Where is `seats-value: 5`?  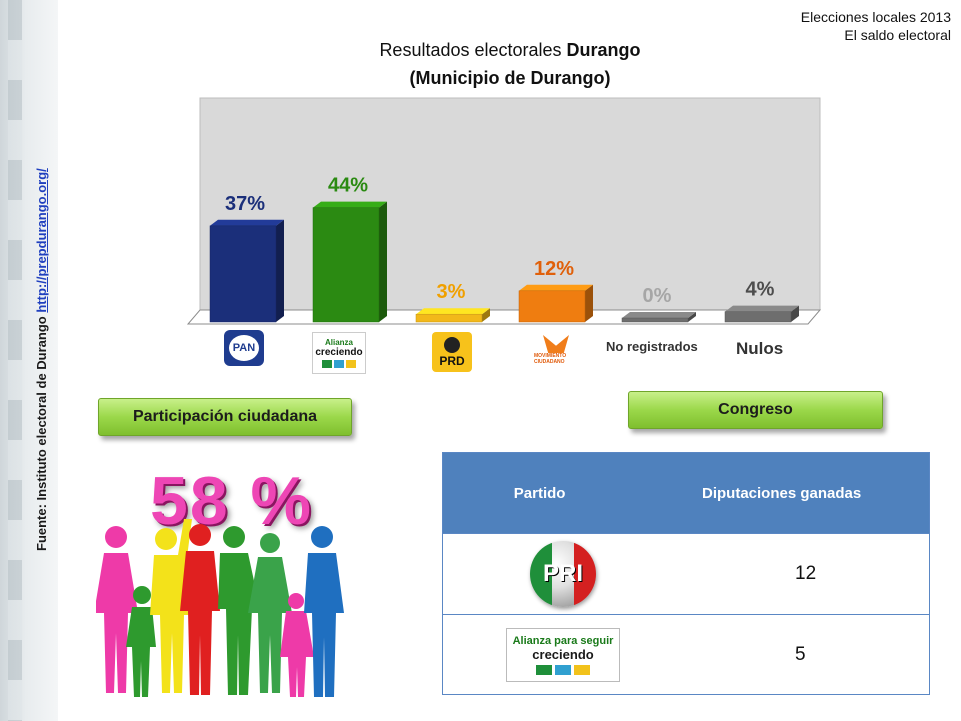 seats-value: 5 is located at coordinates (800, 654).